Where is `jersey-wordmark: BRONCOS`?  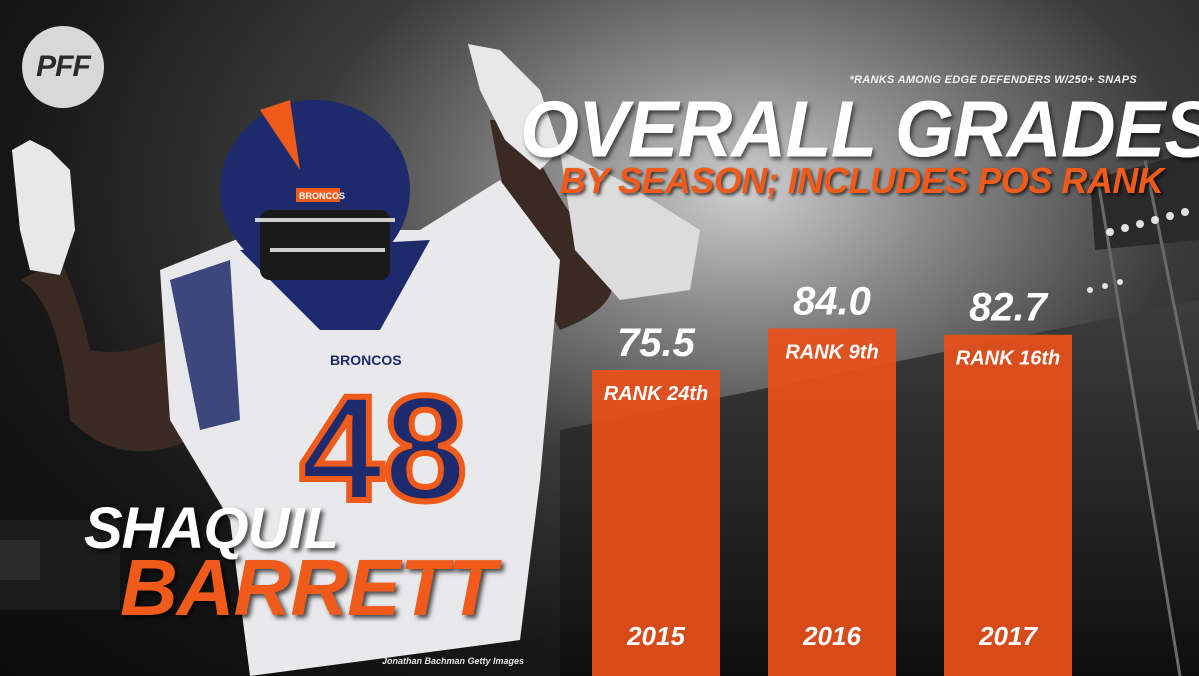
jersey-wordmark: BRONCOS is located at coordinates (366, 360).